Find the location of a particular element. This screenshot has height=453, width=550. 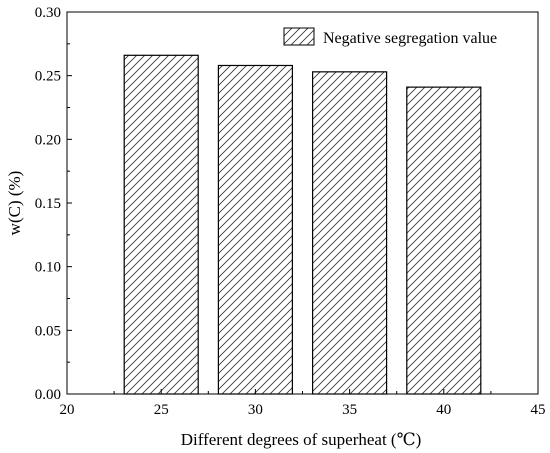

legend-swatch is located at coordinates (299, 36).